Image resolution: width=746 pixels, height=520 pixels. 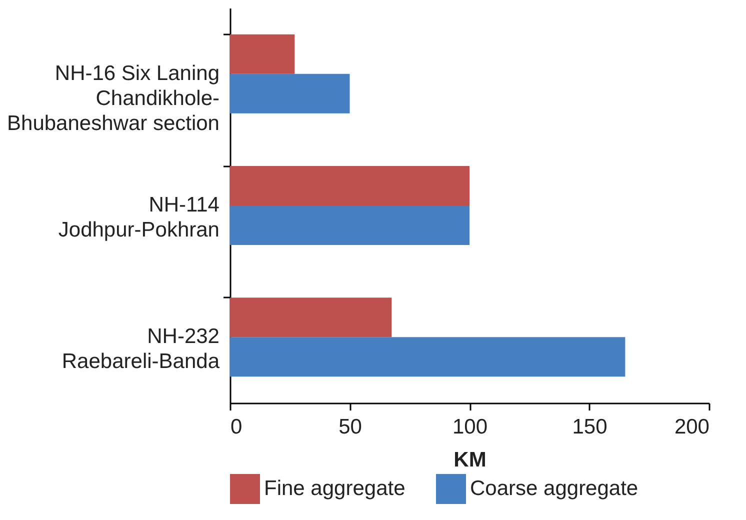 I want to click on legend-label: Coarse aggregate, so click(x=554, y=488).